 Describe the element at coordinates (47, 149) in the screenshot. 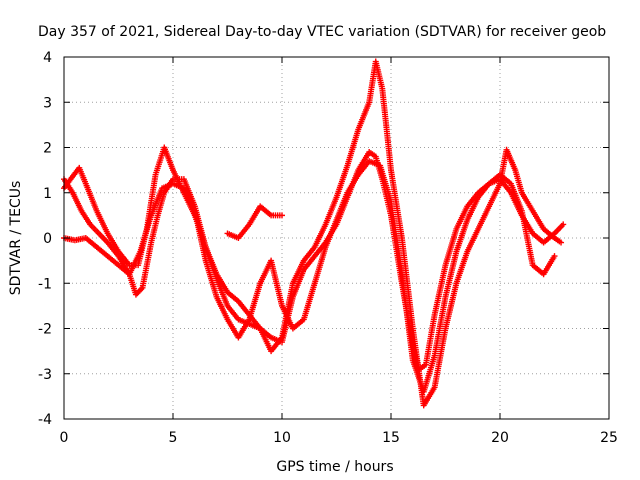

I see `y-tick-label: 2` at that location.